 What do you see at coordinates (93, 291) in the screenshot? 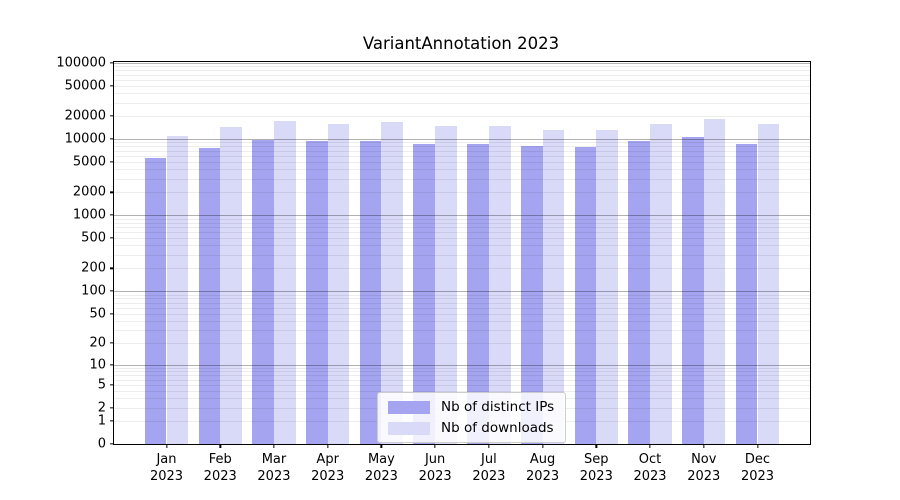
I see `y-tick-label: 100` at bounding box center [93, 291].